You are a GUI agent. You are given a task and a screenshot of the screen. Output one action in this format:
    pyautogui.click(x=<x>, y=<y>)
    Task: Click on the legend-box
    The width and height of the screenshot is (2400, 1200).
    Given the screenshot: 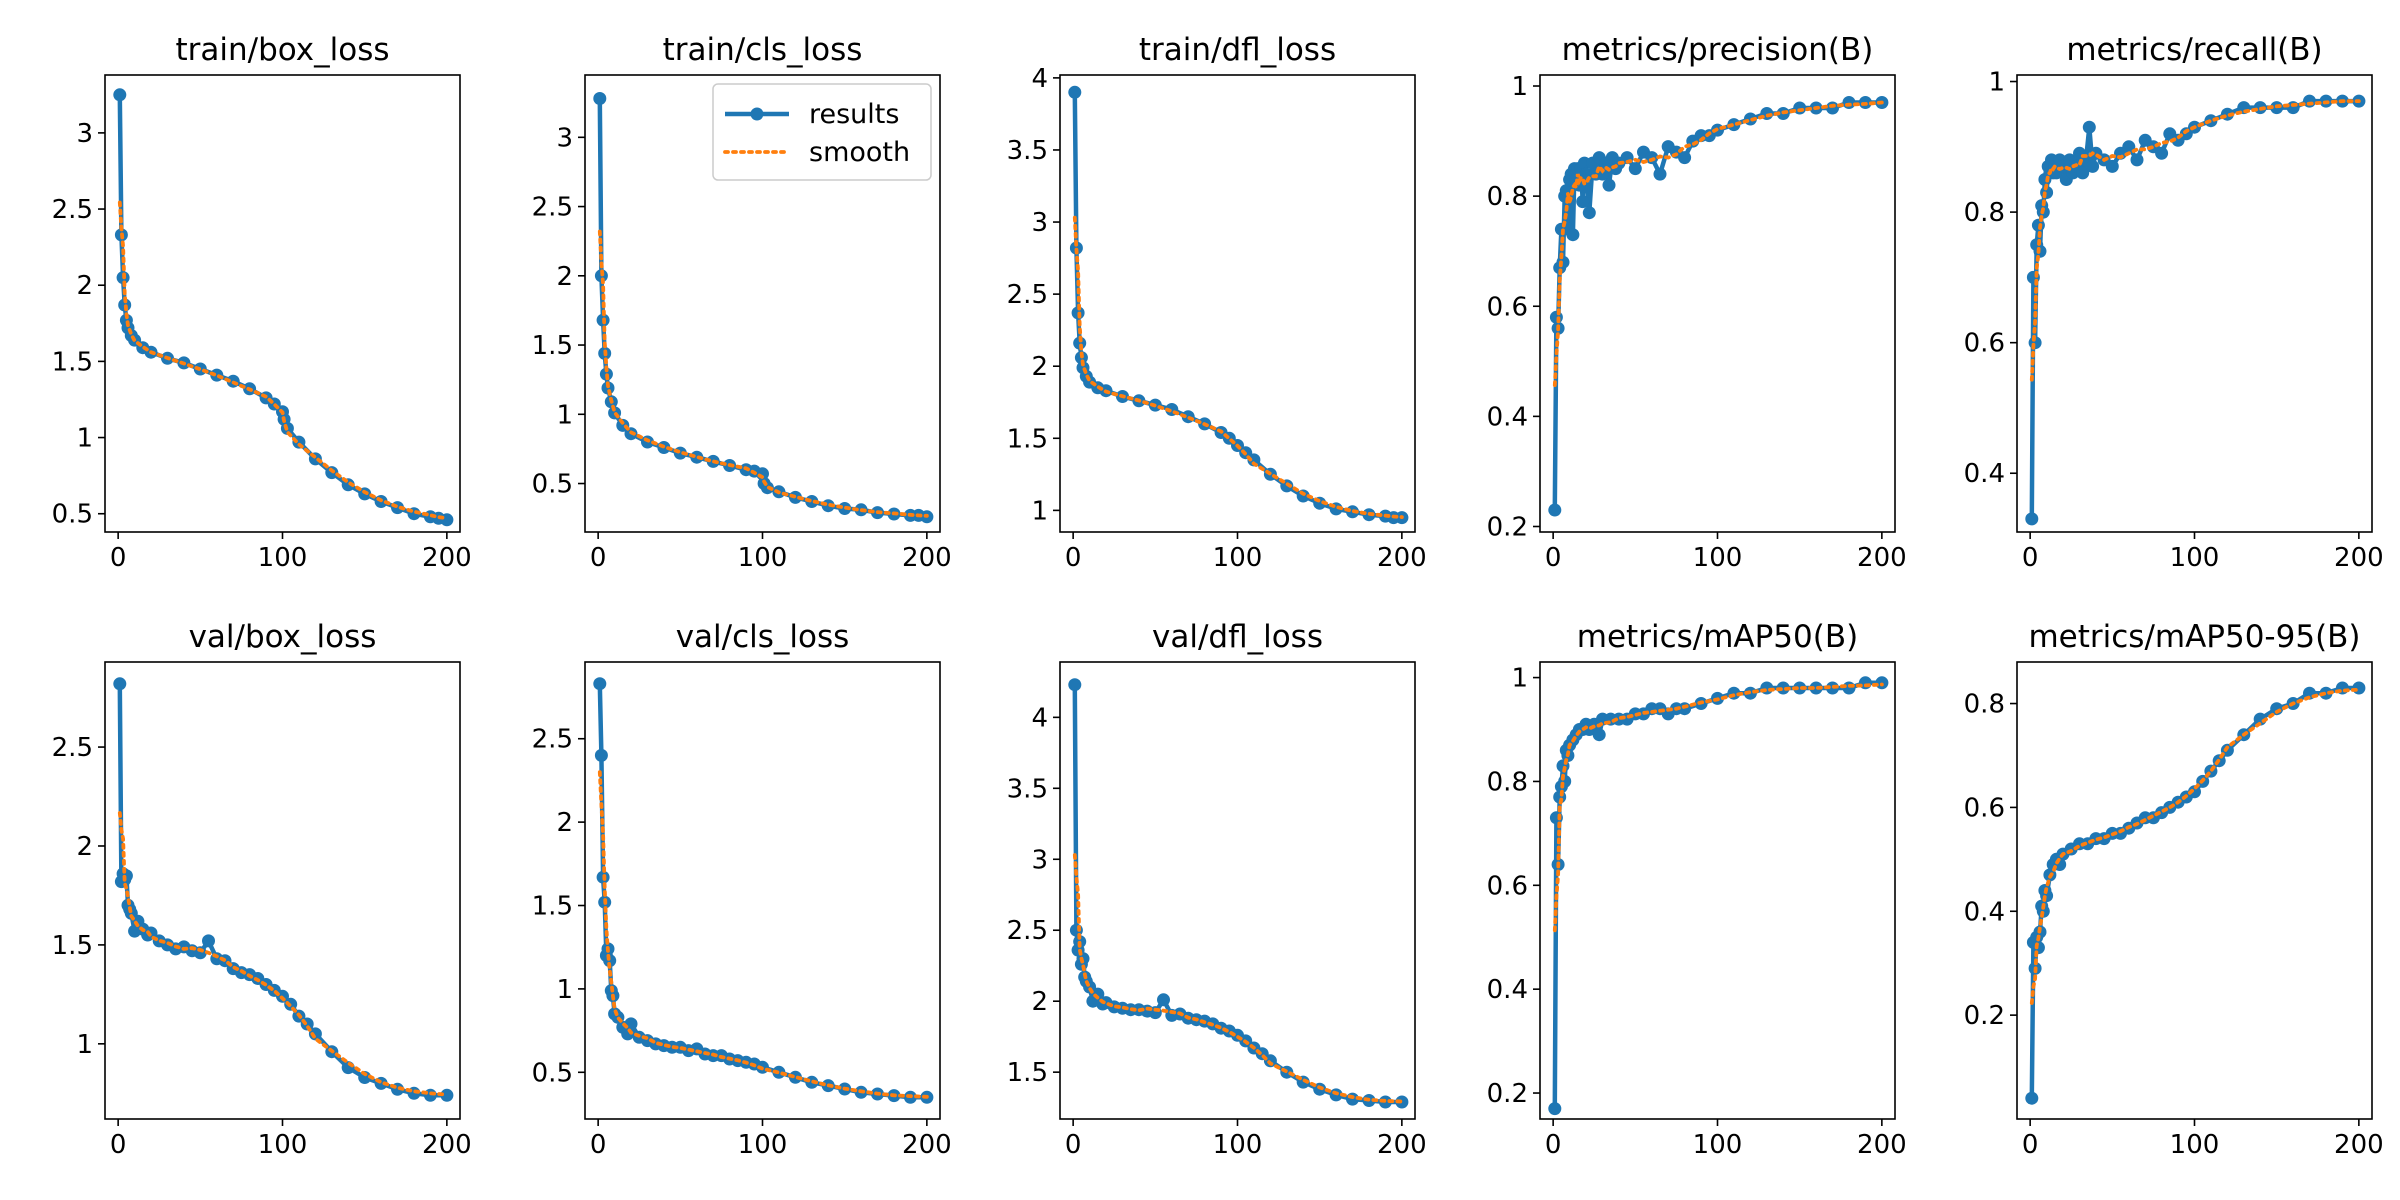 What is the action you would take?
    pyautogui.click(x=822, y=132)
    